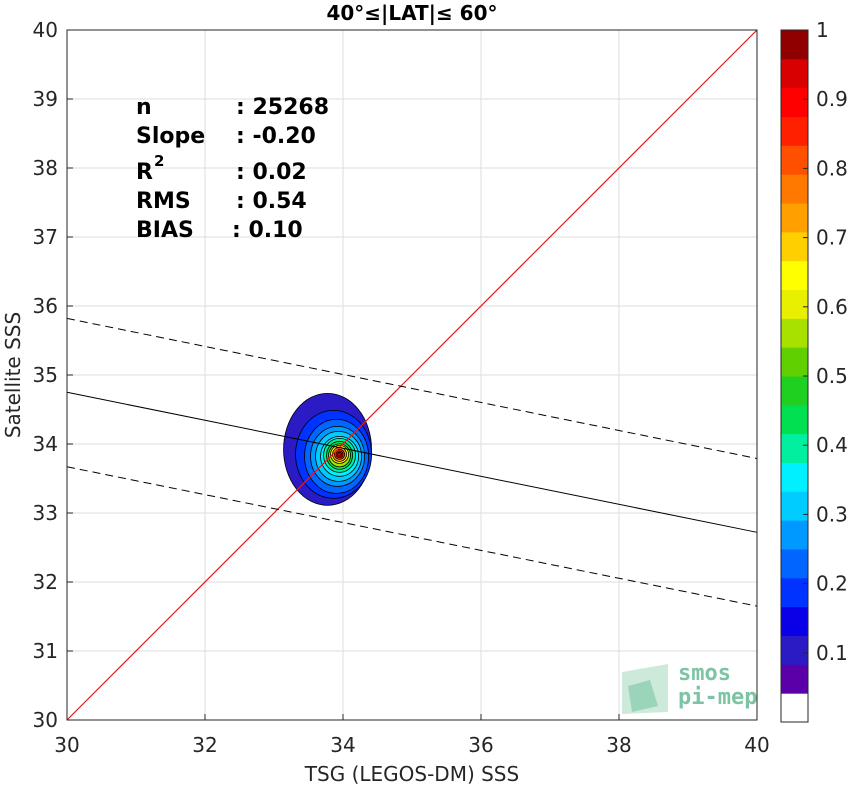  Describe the element at coordinates (45, 237) in the screenshot. I see `y-tick-label: 37` at that location.